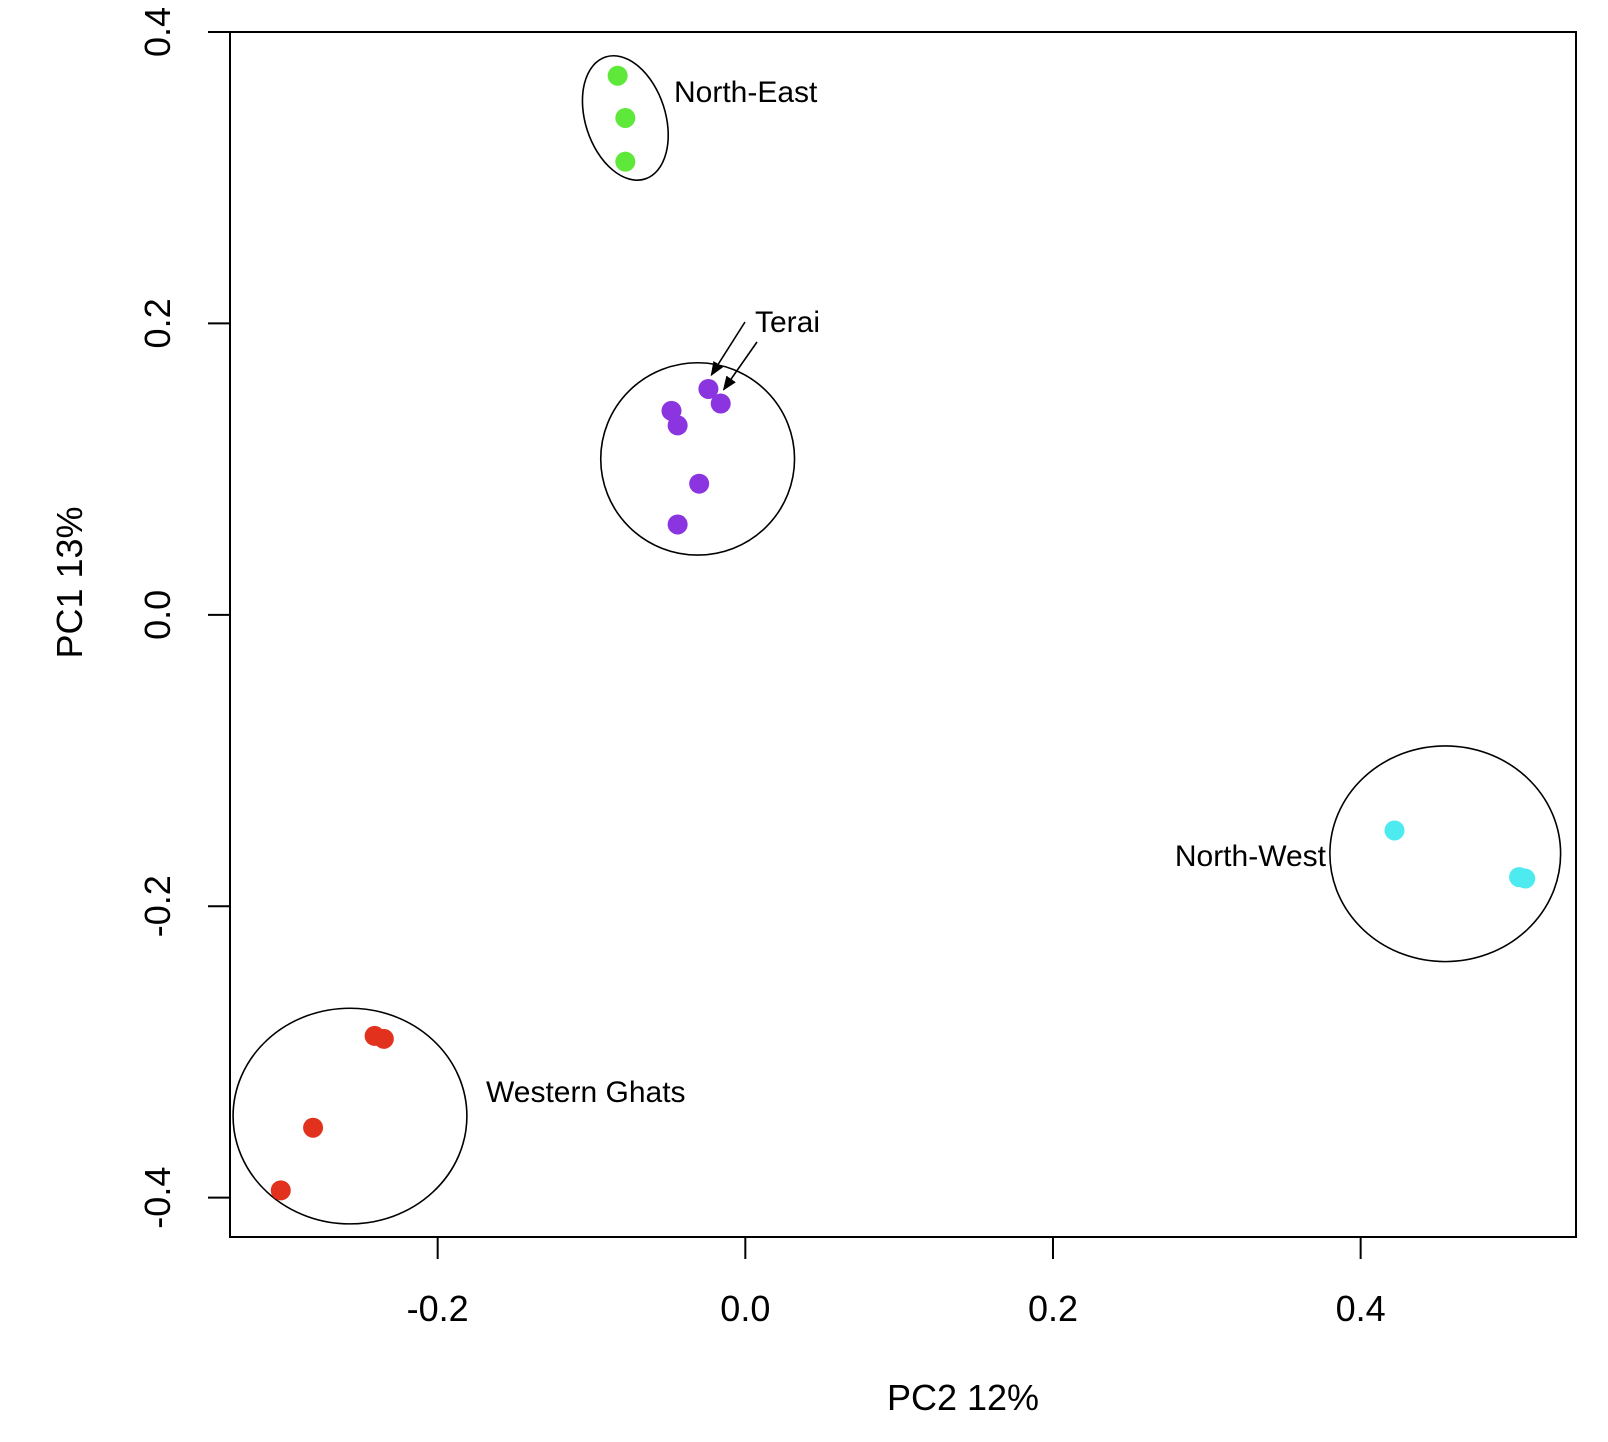 This screenshot has height=1442, width=1608. I want to click on x-tick-label: 0.0, so click(745, 1308).